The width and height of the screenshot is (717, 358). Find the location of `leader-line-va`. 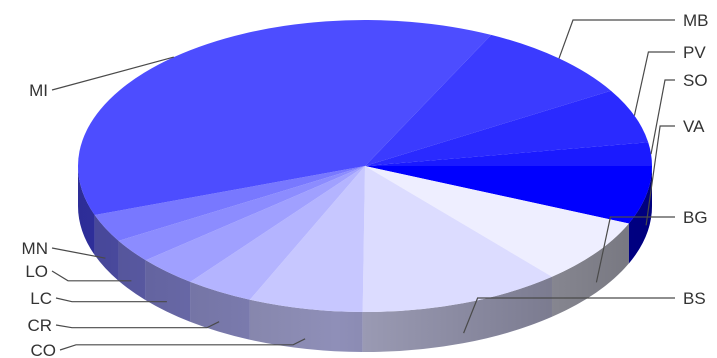

leader-line-va is located at coordinates (660, 175).